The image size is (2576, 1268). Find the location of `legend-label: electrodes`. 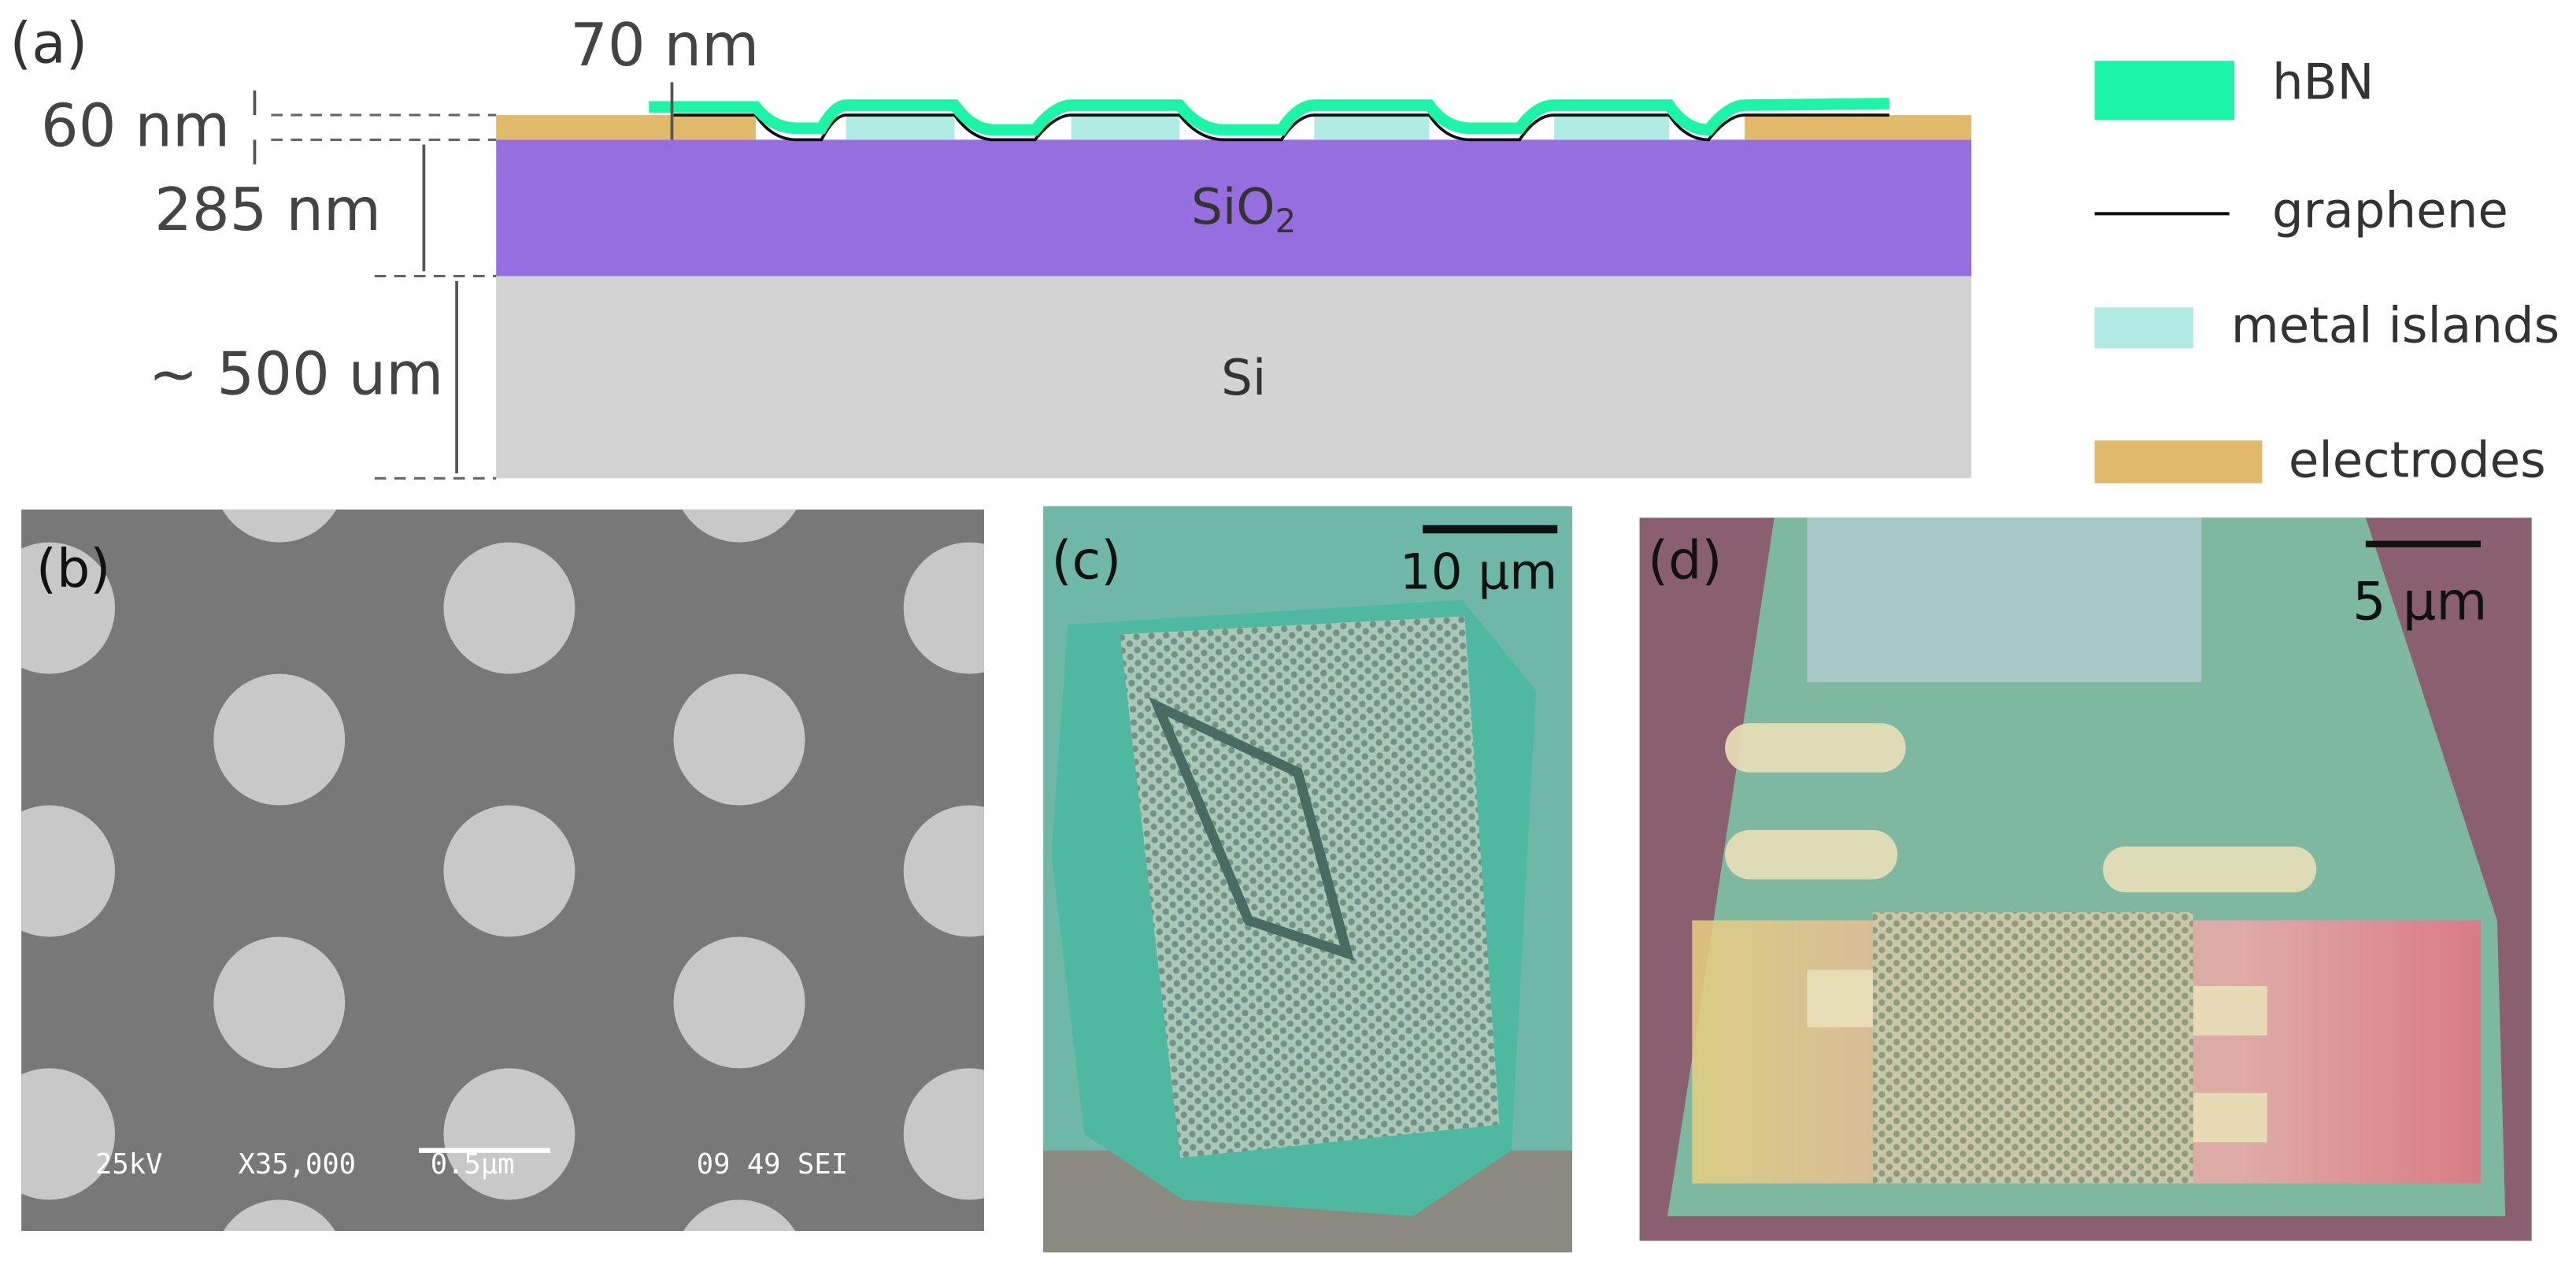

legend-label: electrodes is located at coordinates (2417, 461).